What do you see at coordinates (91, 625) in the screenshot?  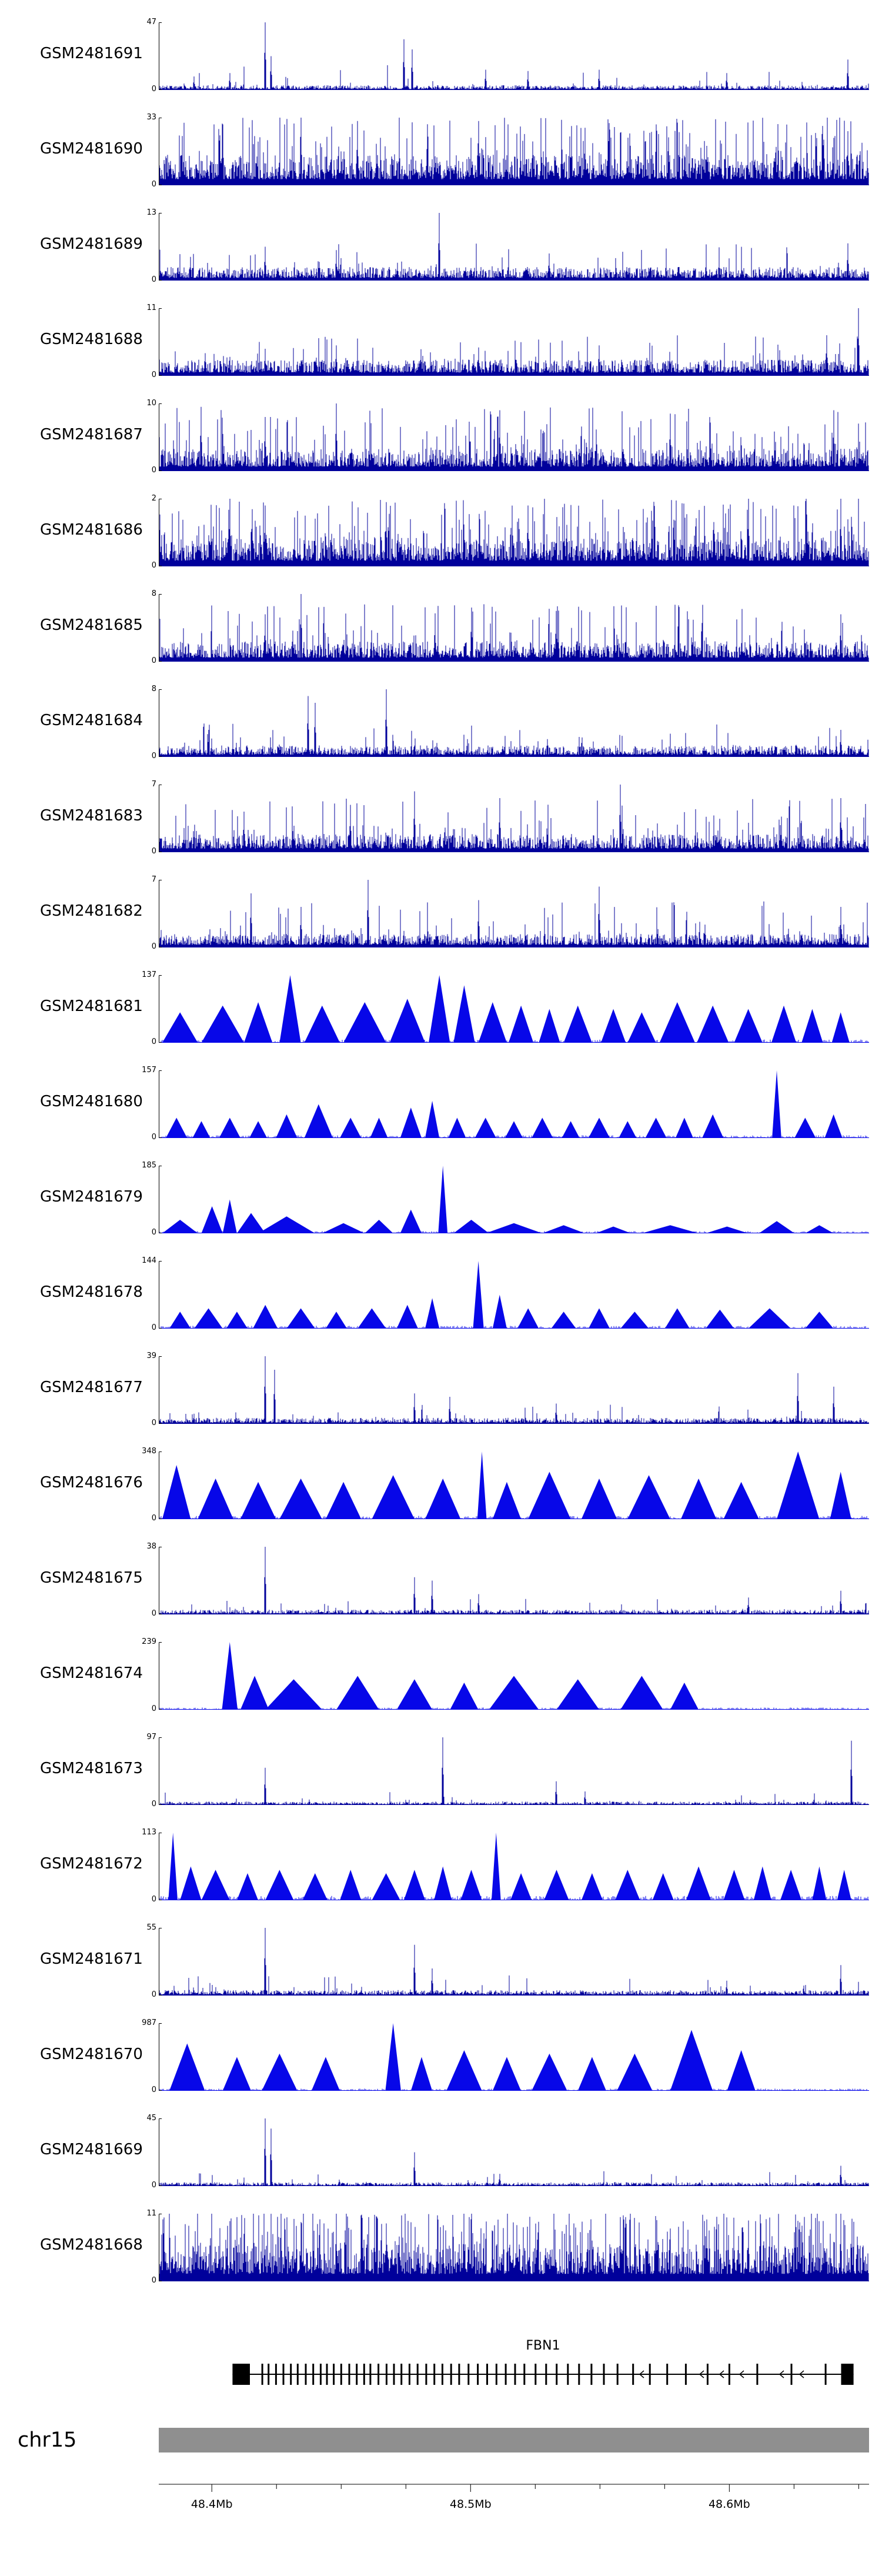 I see `track-name-label: GSM2481685` at bounding box center [91, 625].